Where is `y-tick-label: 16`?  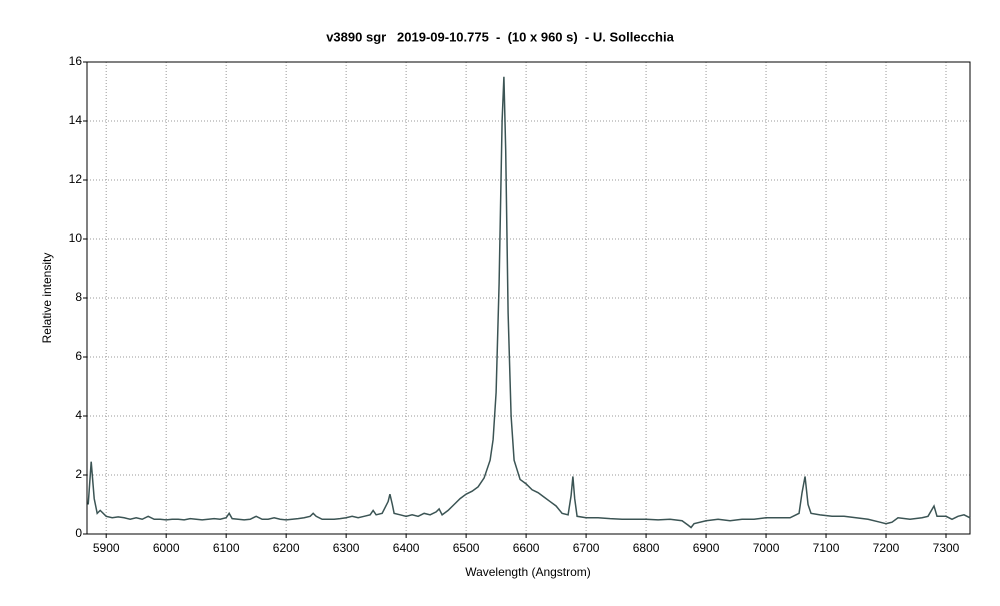 y-tick-label: 16 is located at coordinates (76, 61).